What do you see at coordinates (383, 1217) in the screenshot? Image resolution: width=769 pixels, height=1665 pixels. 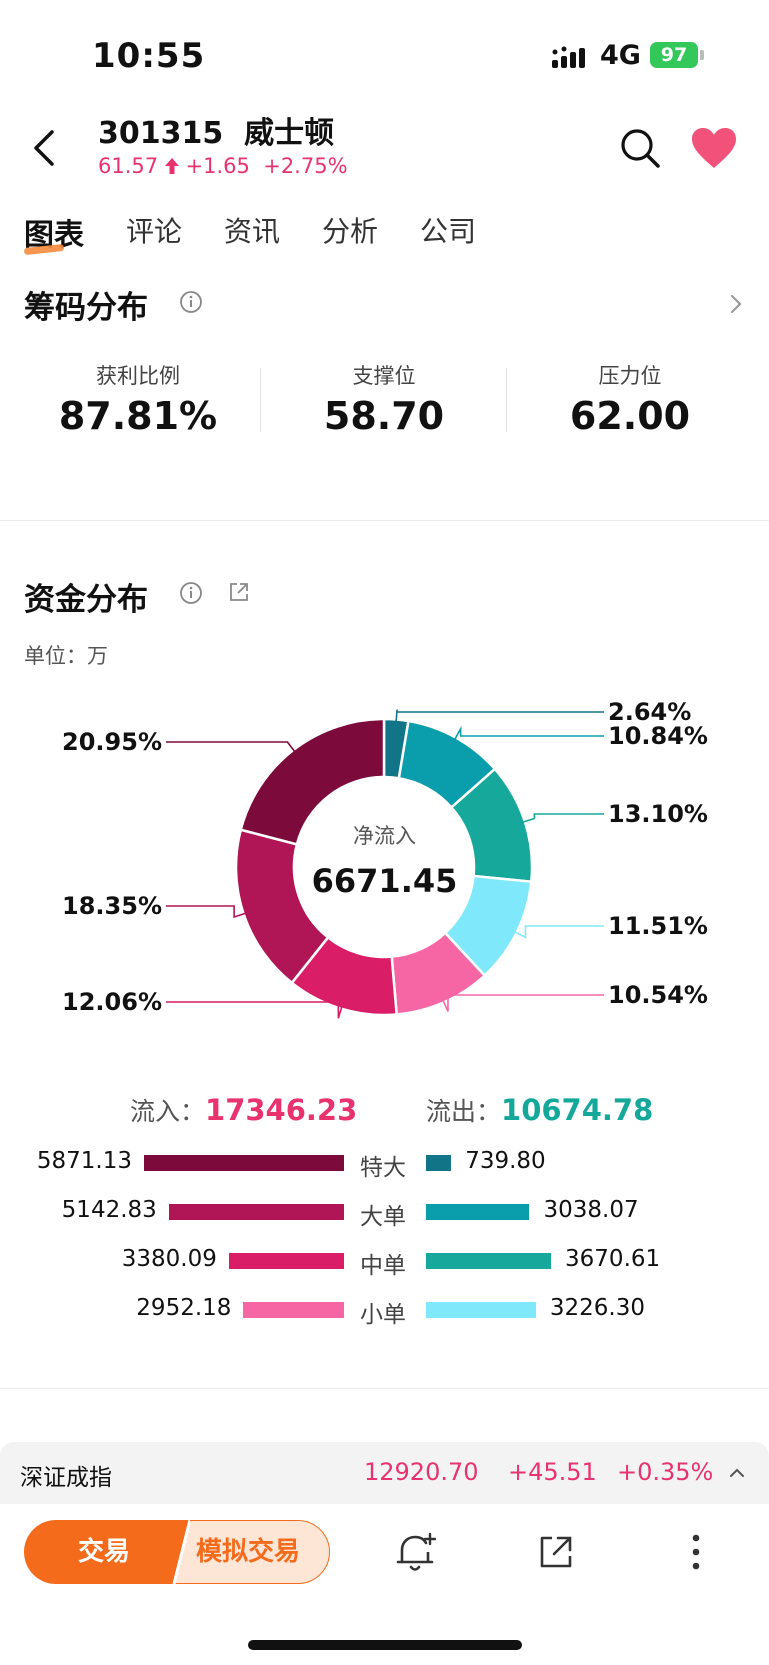 I see `flow-category: 大单` at bounding box center [383, 1217].